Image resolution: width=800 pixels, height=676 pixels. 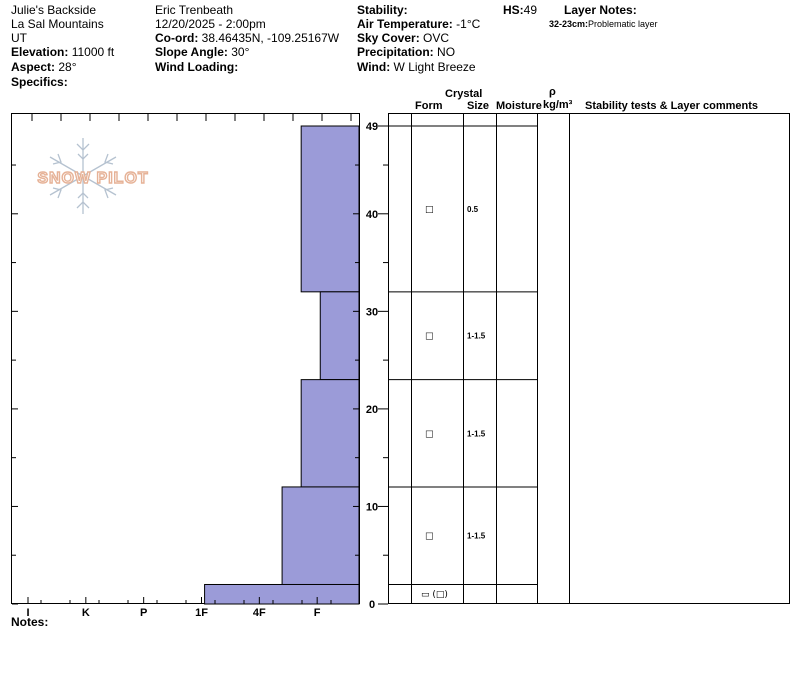 I want to click on x-tick-label-K: K, so click(x=86, y=613).